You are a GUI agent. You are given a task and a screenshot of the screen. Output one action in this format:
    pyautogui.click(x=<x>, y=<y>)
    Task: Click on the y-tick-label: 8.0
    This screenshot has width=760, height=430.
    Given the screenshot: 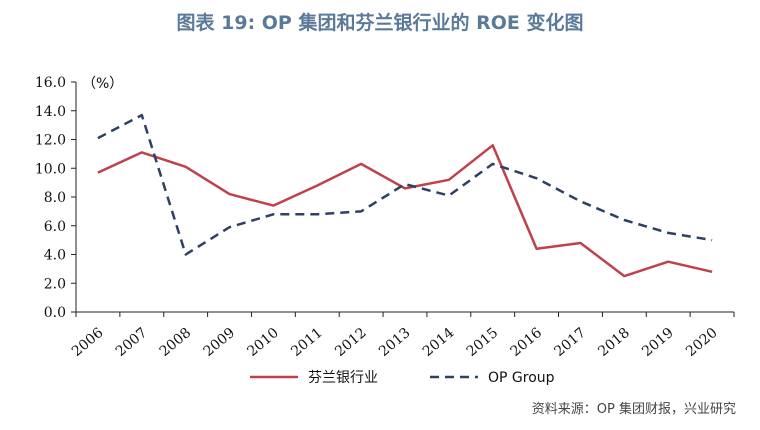 What is the action you would take?
    pyautogui.click(x=55, y=198)
    